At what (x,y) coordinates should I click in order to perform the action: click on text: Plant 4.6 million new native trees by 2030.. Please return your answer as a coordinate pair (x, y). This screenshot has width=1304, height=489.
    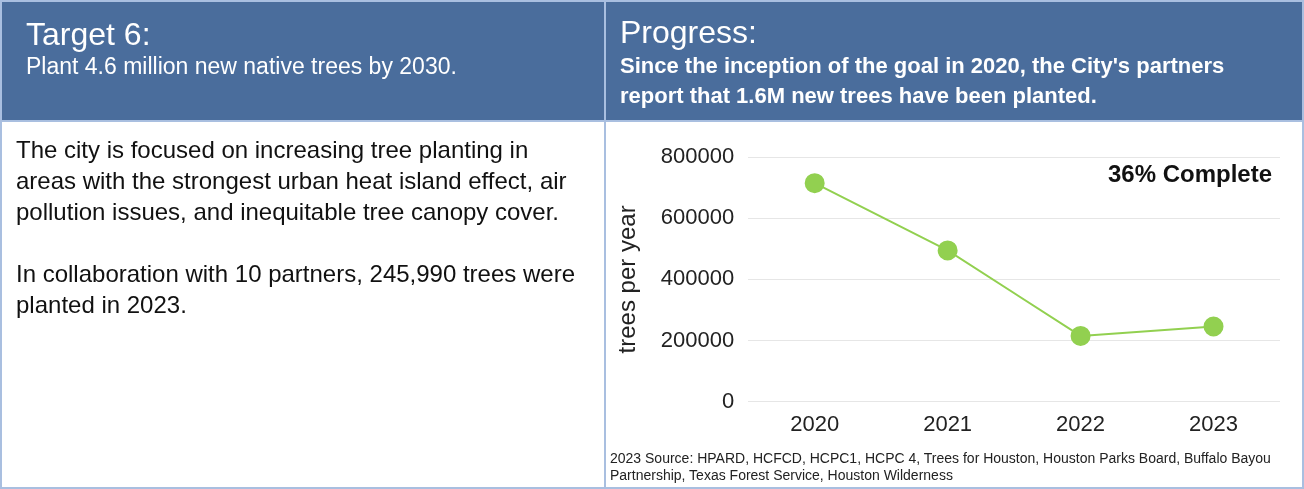
    Looking at the image, I should click on (242, 66).